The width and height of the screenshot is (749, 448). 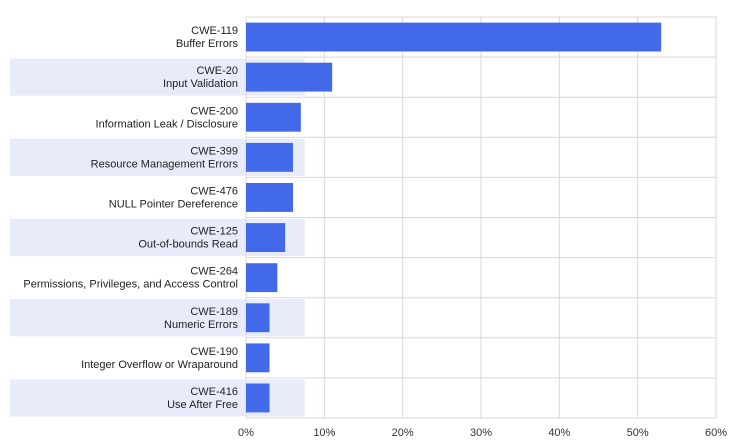 I want to click on category-code-label: CWE-264, so click(x=214, y=272).